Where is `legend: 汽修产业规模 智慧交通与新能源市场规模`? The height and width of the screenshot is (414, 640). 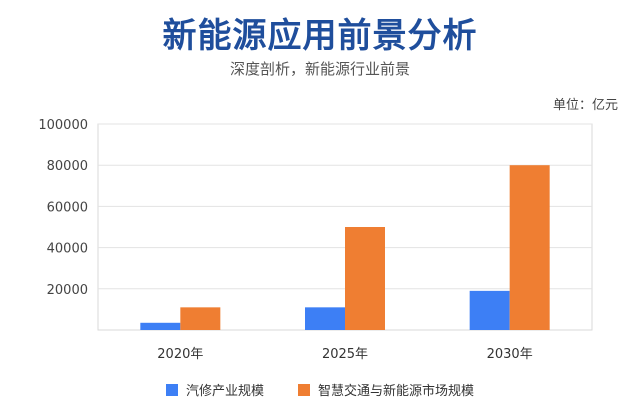 legend: 汽修产业规模 智慧交通与新能源市场规模 is located at coordinates (320, 389).